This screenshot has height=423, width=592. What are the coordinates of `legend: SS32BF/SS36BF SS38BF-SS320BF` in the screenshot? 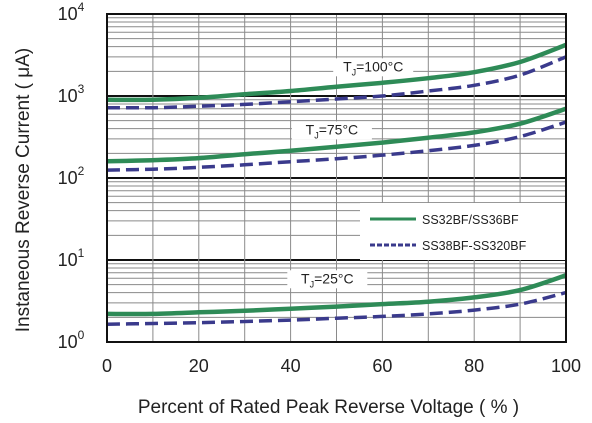 It's located at (448, 233).